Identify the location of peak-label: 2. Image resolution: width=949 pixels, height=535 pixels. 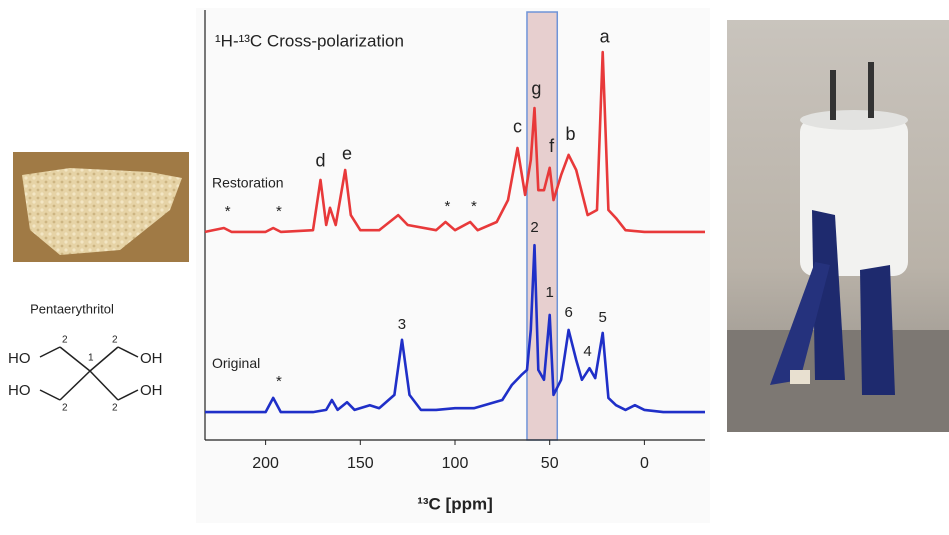
(534, 227).